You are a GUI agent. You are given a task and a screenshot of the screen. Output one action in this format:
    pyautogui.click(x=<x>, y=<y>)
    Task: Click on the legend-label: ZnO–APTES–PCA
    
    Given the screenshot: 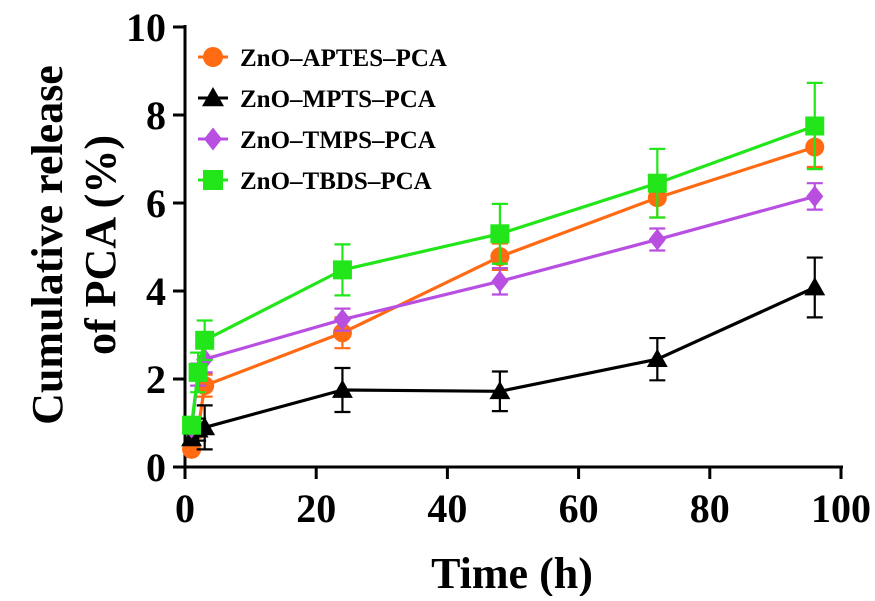 What is the action you would take?
    pyautogui.click(x=343, y=58)
    